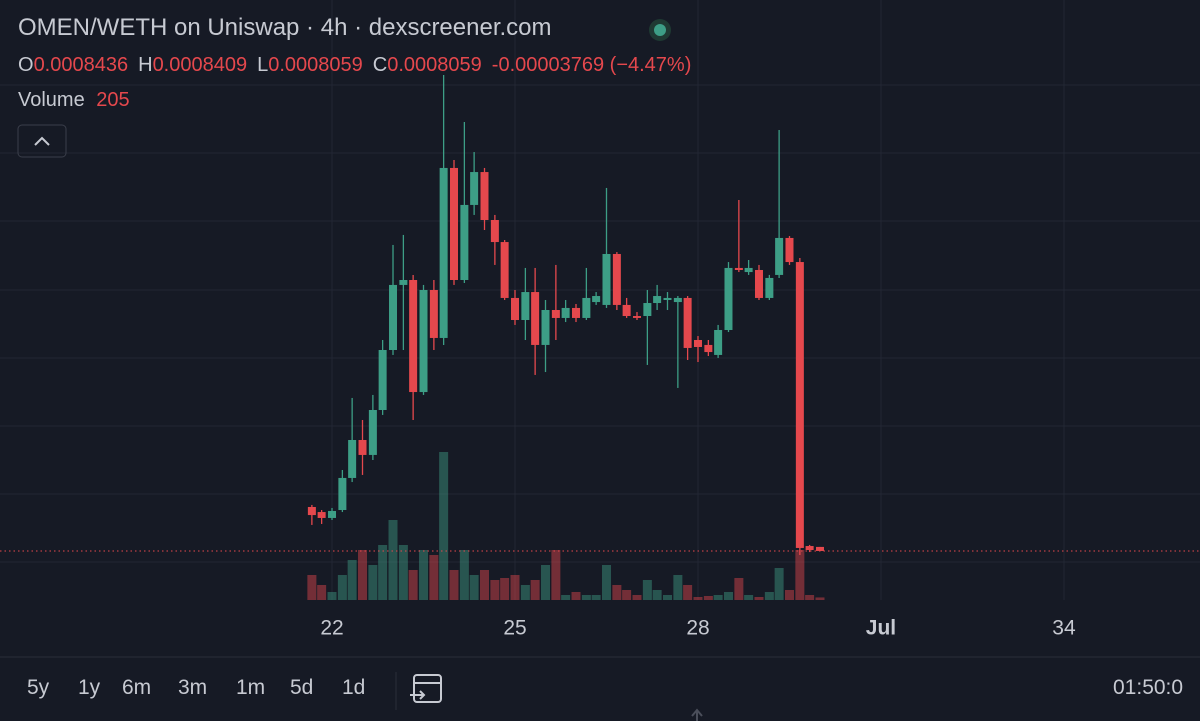  What do you see at coordinates (697, 714) in the screenshot?
I see `scroll-arrow` at bounding box center [697, 714].